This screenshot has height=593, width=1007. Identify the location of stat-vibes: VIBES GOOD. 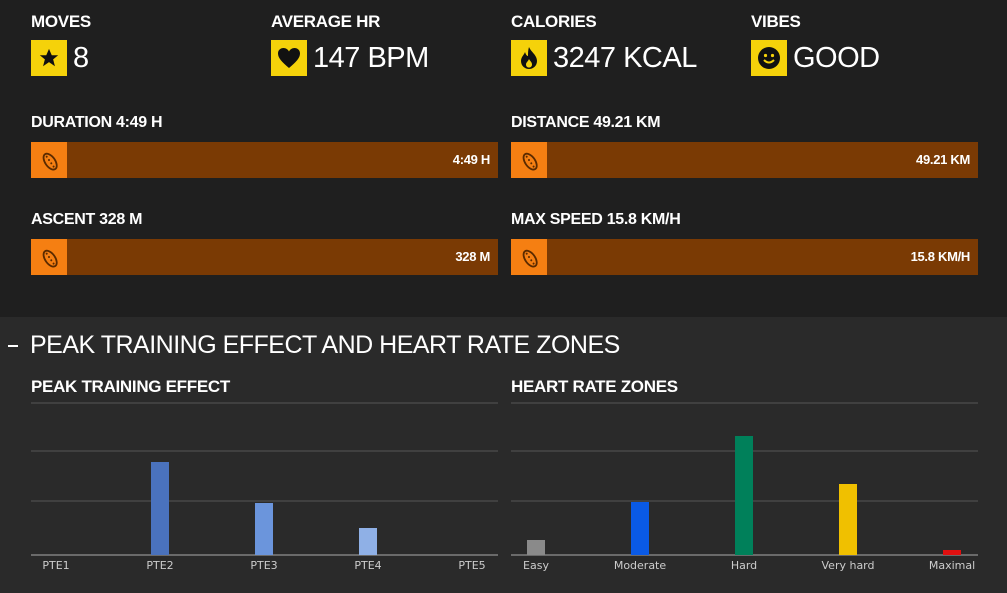
(866, 44).